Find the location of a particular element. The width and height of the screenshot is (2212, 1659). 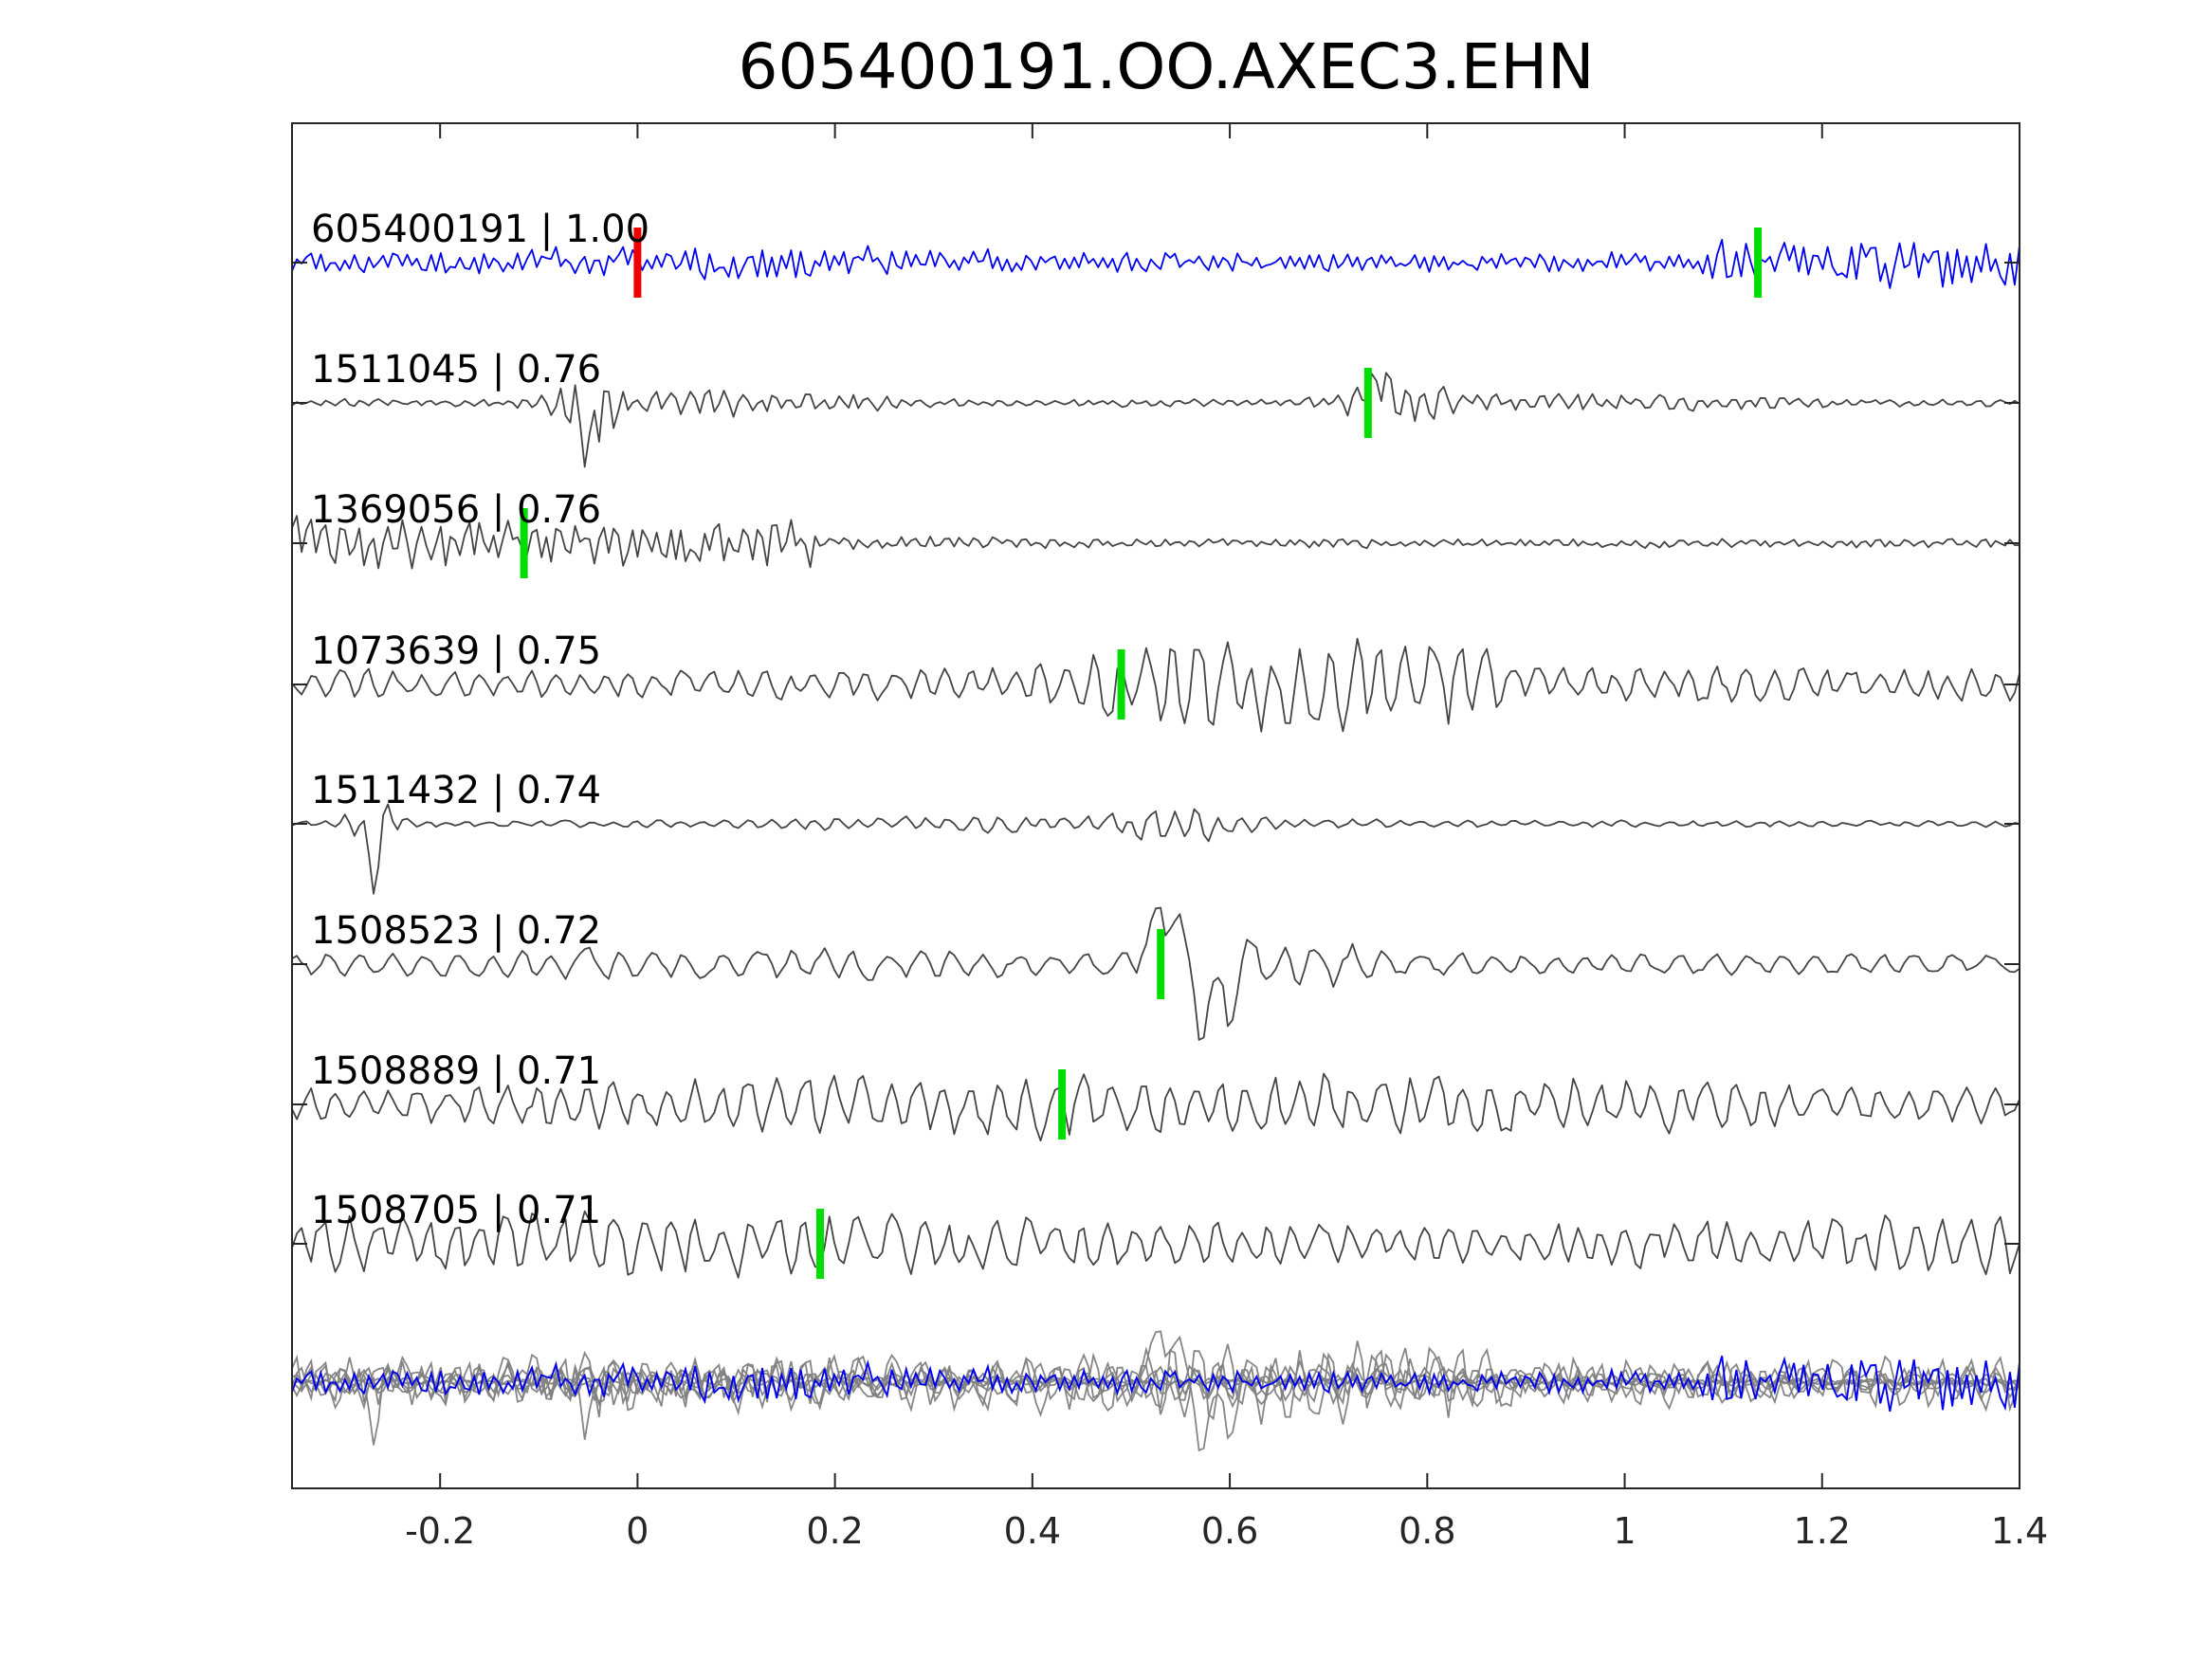

x-tick-label: 1 is located at coordinates (1624, 1531).